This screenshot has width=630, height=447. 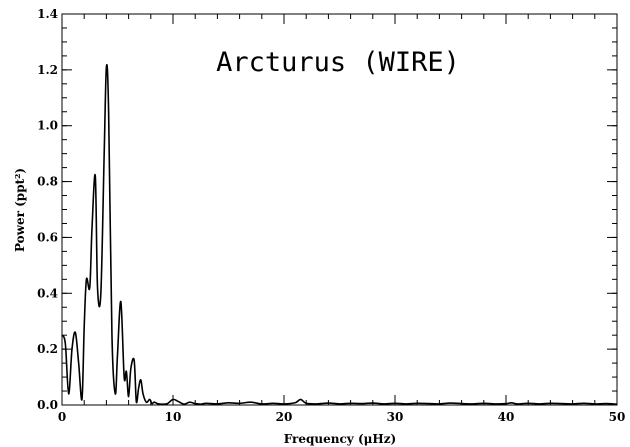 I want to click on x-tick-label: 0, so click(x=62, y=417).